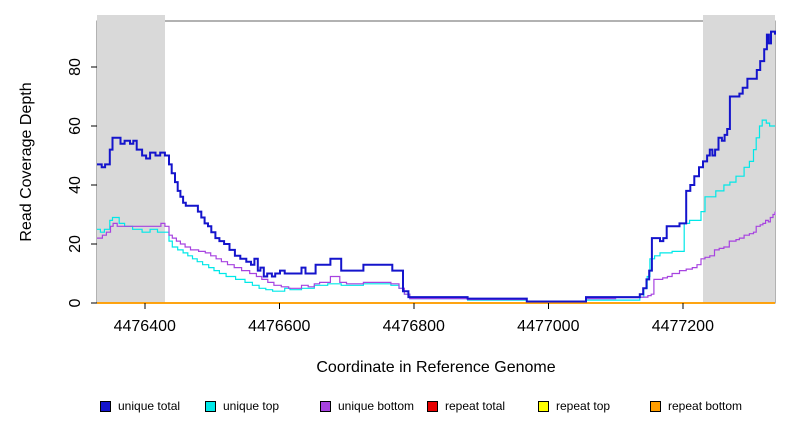  Describe the element at coordinates (75, 185) in the screenshot. I see `y-tick-label: 40` at that location.